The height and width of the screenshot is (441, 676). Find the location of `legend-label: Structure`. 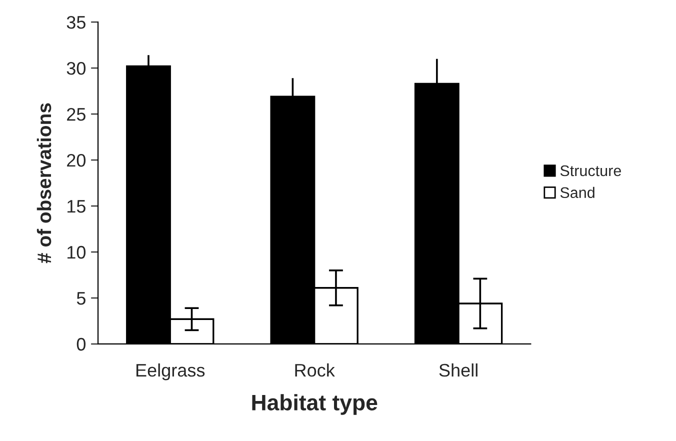

legend-label: Structure is located at coordinates (590, 170).